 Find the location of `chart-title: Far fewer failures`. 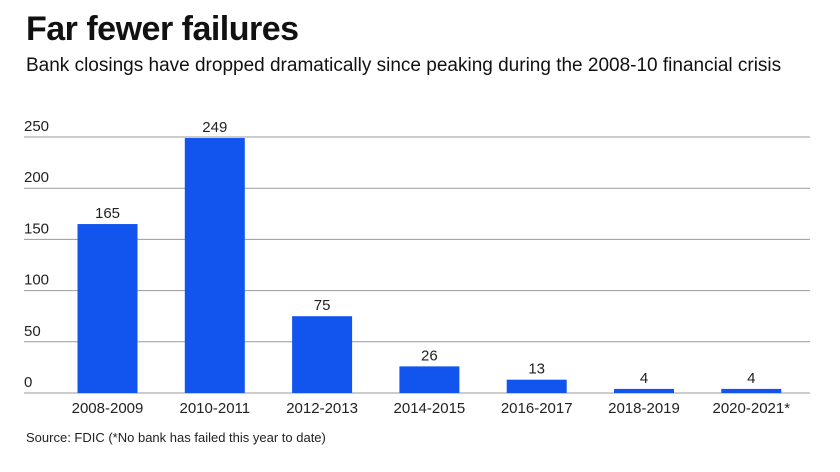

chart-title: Far fewer failures is located at coordinates (162, 29).